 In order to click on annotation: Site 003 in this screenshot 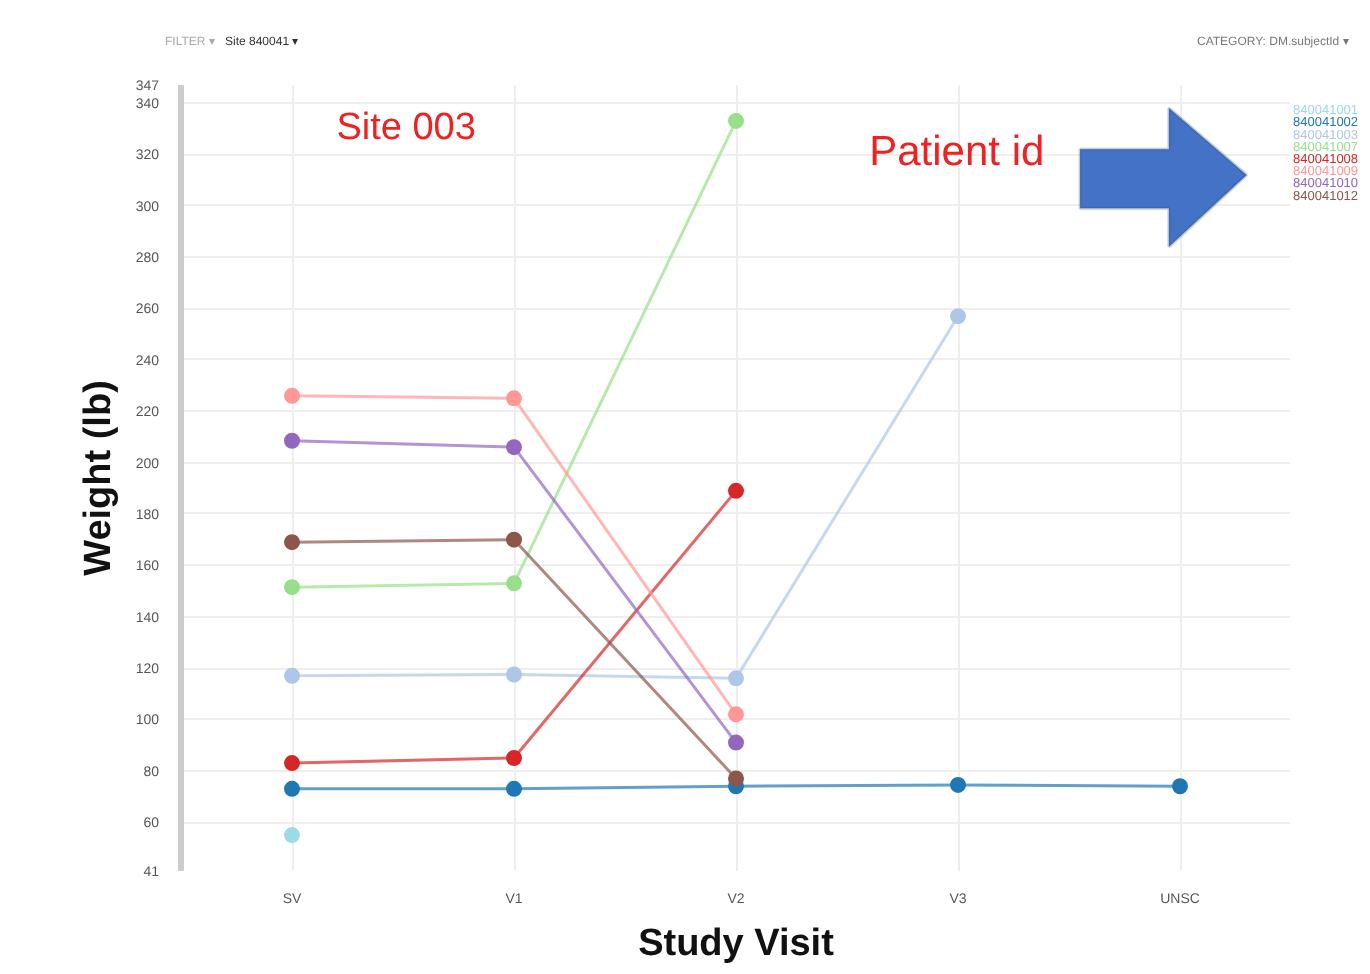, I will do `click(406, 128)`.